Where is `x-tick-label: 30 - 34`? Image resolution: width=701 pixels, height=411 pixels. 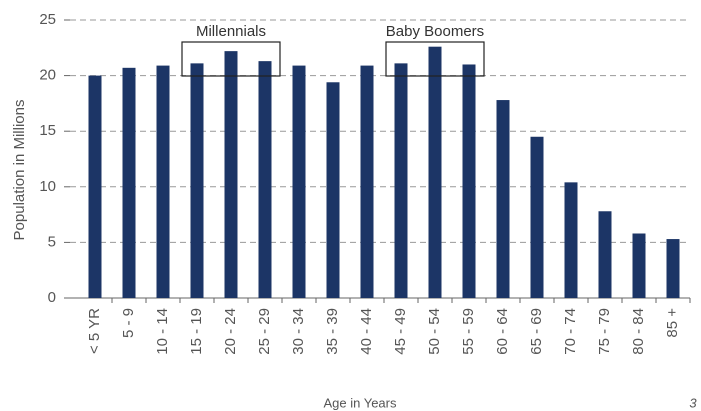 x-tick-label: 30 - 34 is located at coordinates (298, 331).